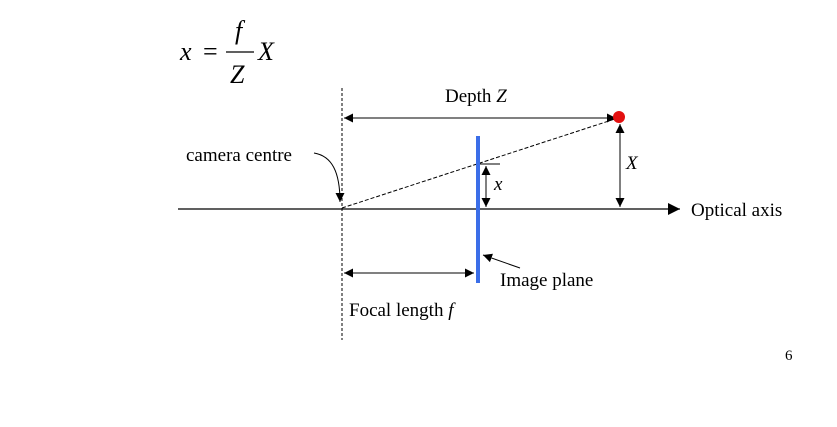 Image resolution: width=837 pixels, height=427 pixels. I want to click on equation-equals: =, so click(210, 51).